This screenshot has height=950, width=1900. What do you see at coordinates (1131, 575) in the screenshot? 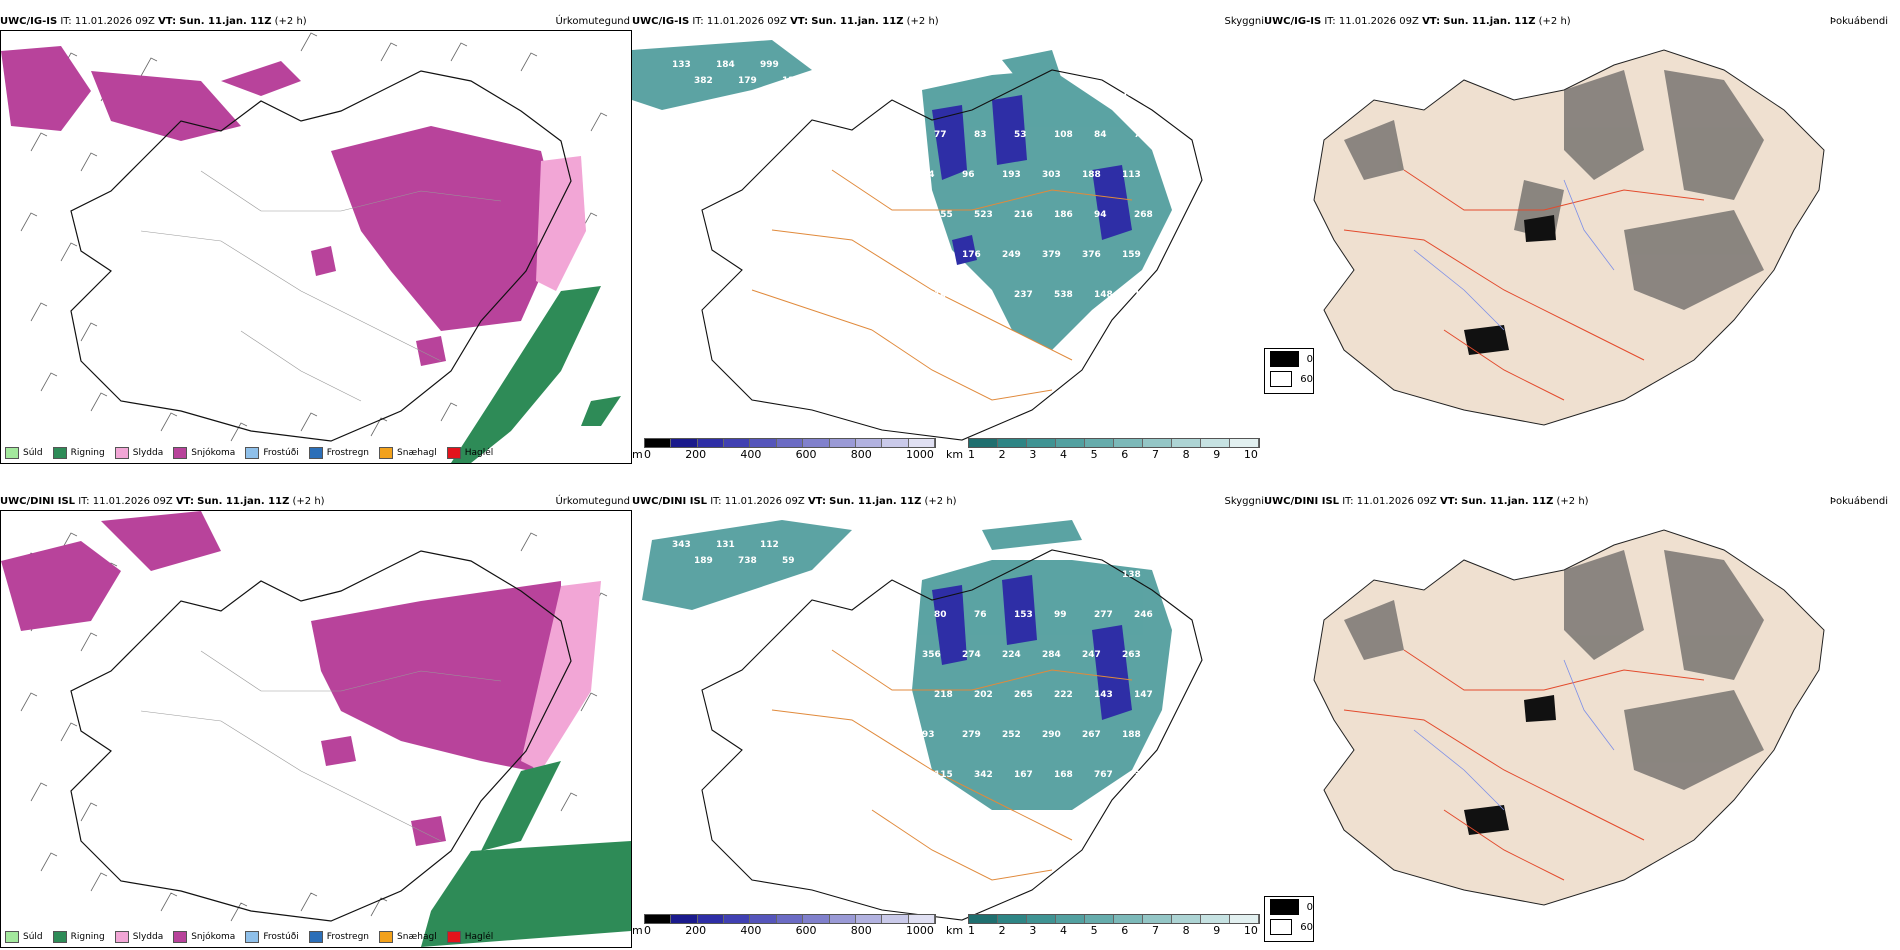
I see `visibility-value-label: 138` at bounding box center [1131, 575].